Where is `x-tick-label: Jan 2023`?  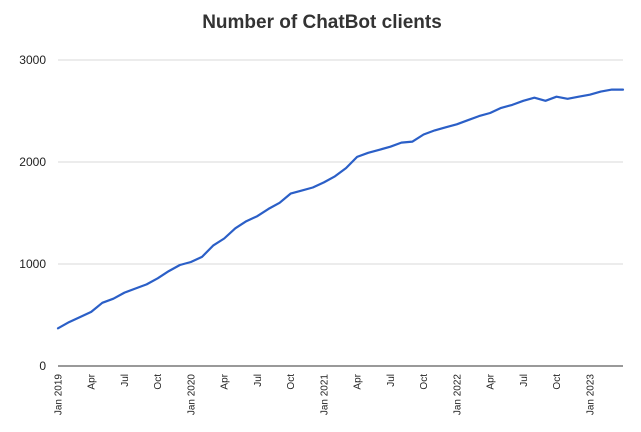
x-tick-label: Jan 2023 is located at coordinates (590, 395).